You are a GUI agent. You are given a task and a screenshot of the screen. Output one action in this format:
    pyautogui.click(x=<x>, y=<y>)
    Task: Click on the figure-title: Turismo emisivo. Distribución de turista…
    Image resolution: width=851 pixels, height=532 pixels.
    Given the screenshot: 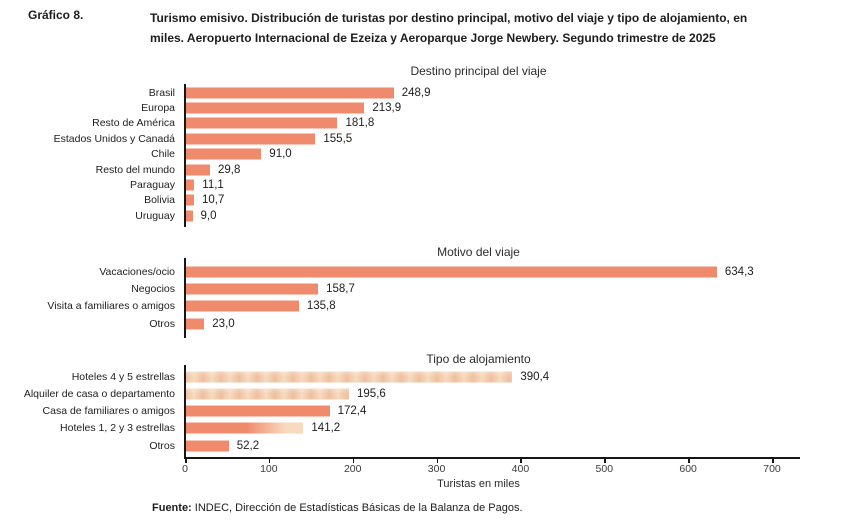 What is the action you would take?
    pyautogui.click(x=495, y=28)
    